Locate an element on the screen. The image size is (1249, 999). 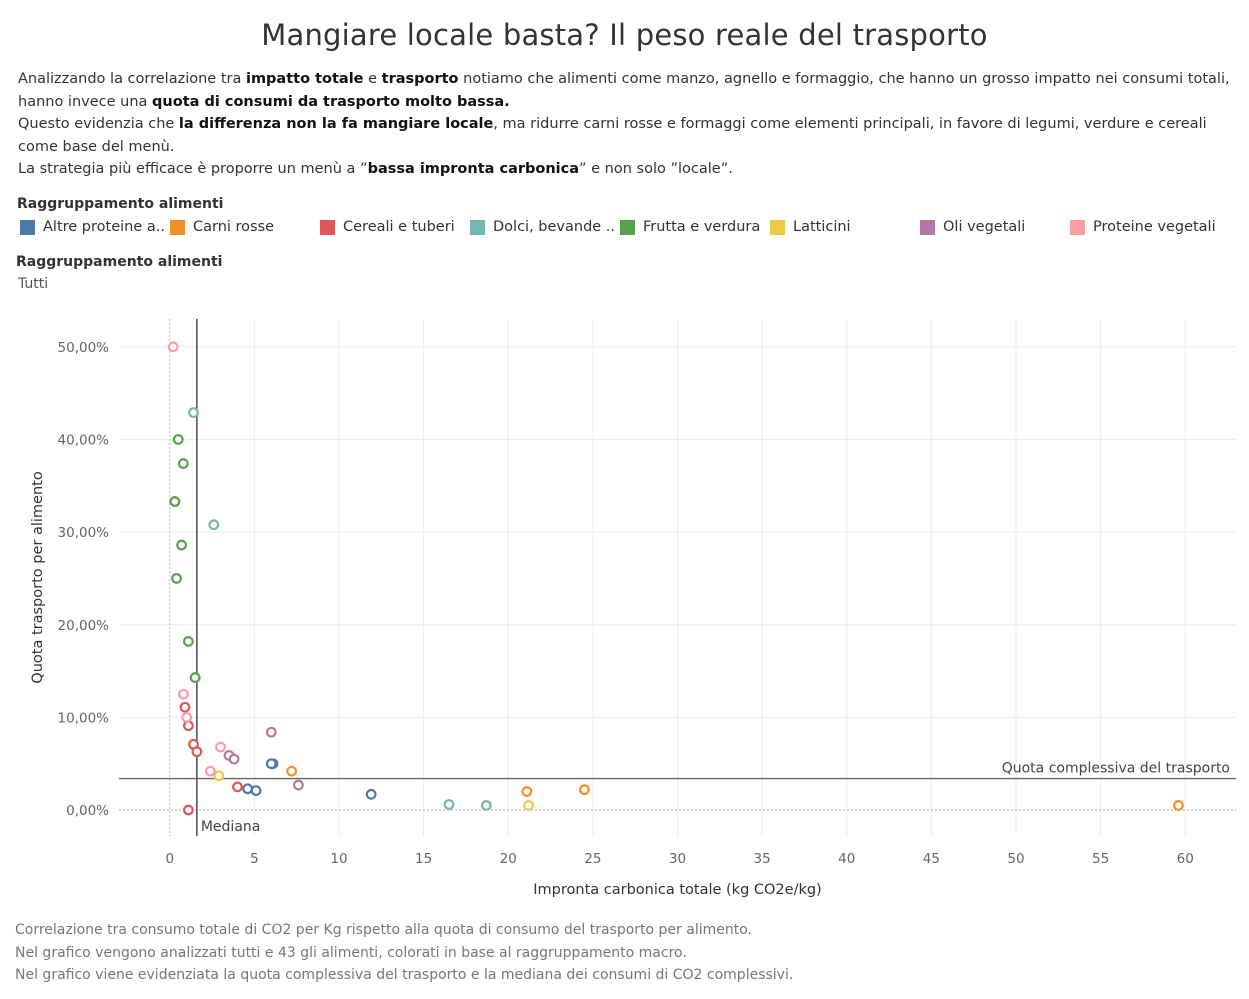
x-tick-label: 45 is located at coordinates (931, 859).